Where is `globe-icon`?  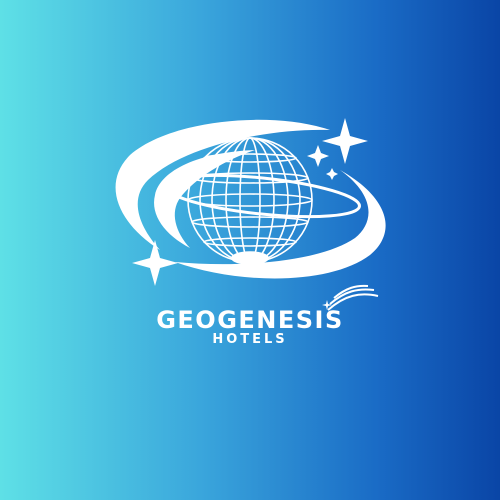 globe-icon is located at coordinates (250, 201).